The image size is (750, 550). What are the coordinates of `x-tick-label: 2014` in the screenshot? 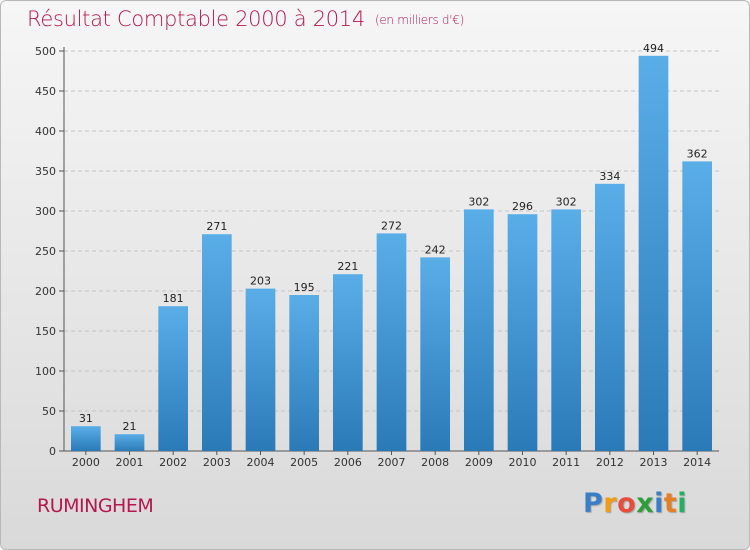 It's located at (697, 462).